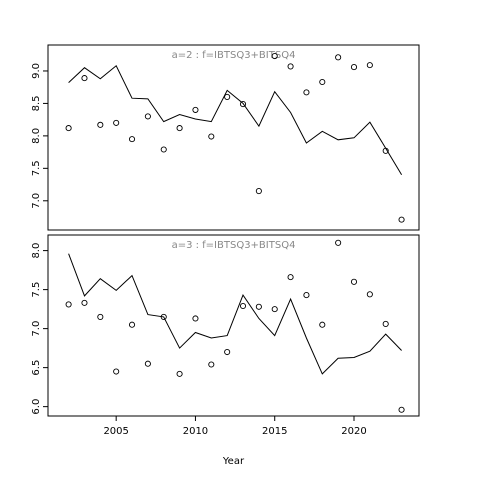 The image size is (480, 480). I want to click on y-tick-label: 6.0, so click(36, 407).